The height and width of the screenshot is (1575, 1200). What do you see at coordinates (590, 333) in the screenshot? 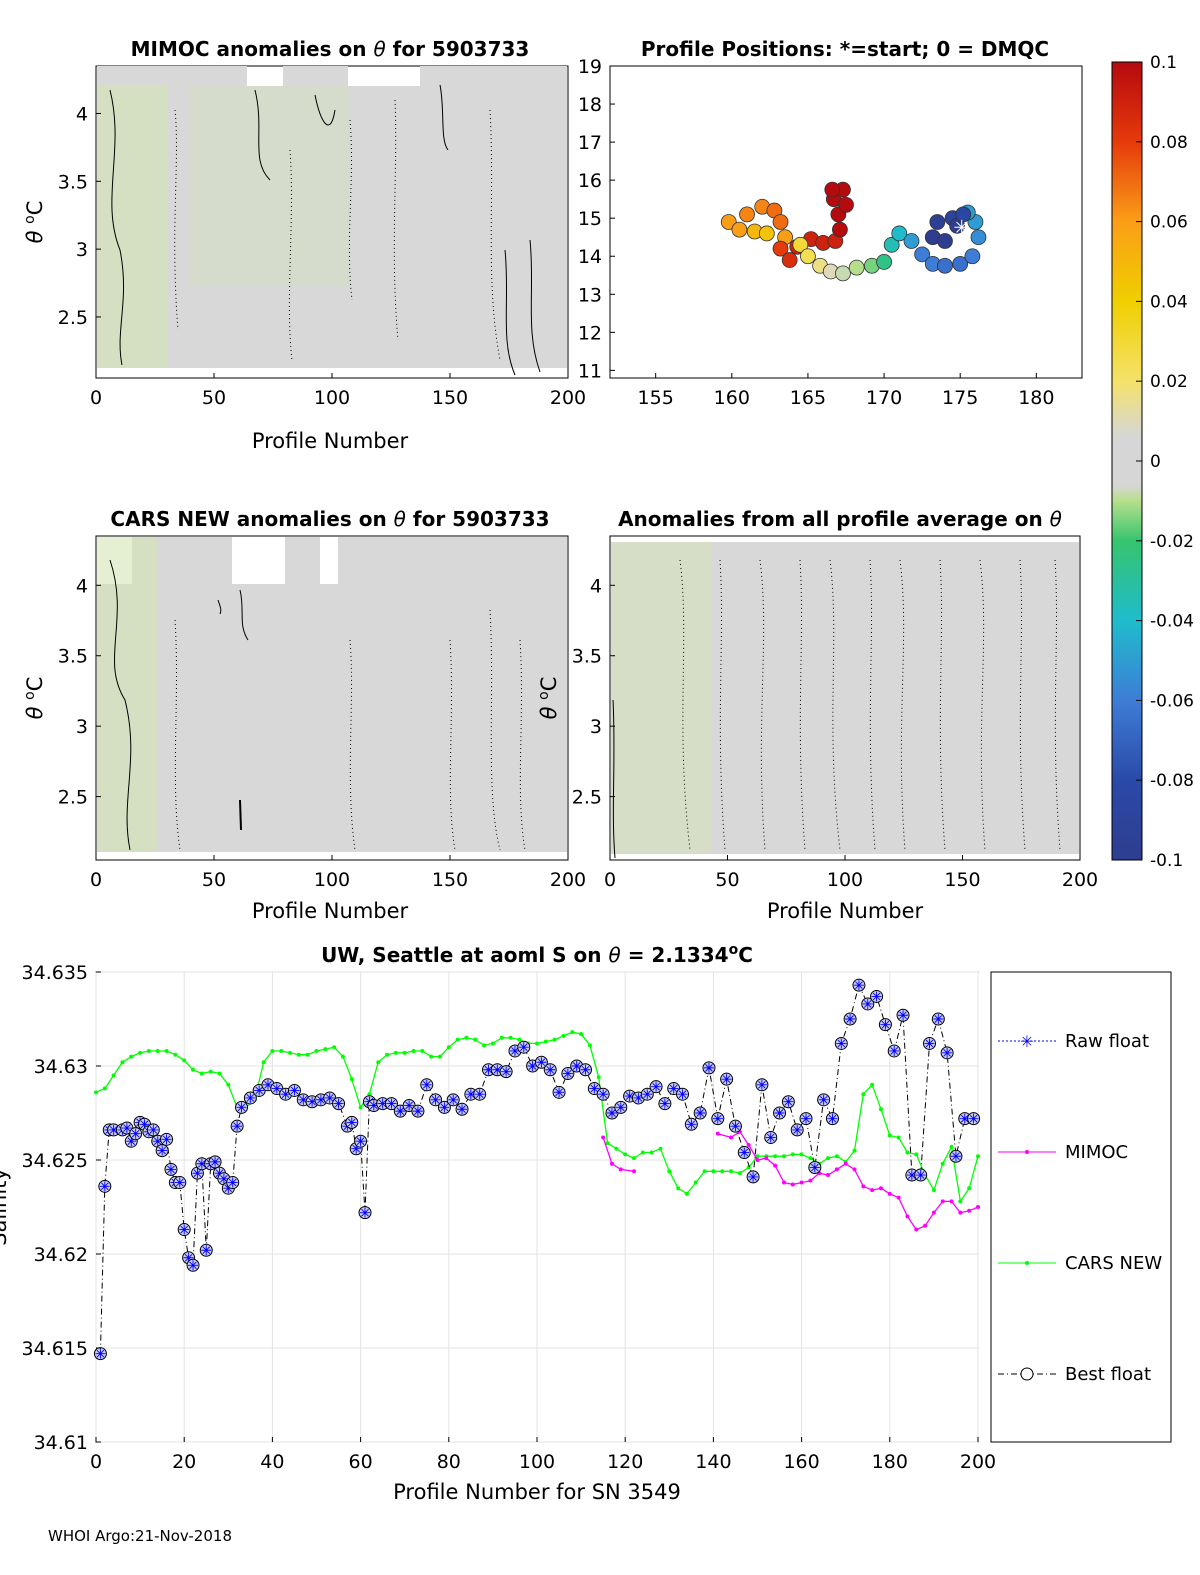
I see `y-tick-label: 12` at bounding box center [590, 333].